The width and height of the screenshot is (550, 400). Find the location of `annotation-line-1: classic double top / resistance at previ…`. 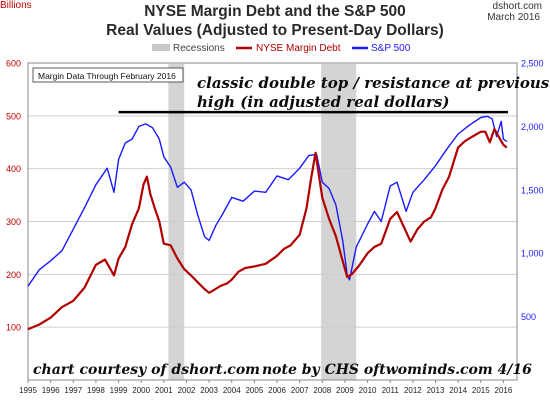

annotation-line-1: classic double top / resistance at previ… is located at coordinates (373, 83).